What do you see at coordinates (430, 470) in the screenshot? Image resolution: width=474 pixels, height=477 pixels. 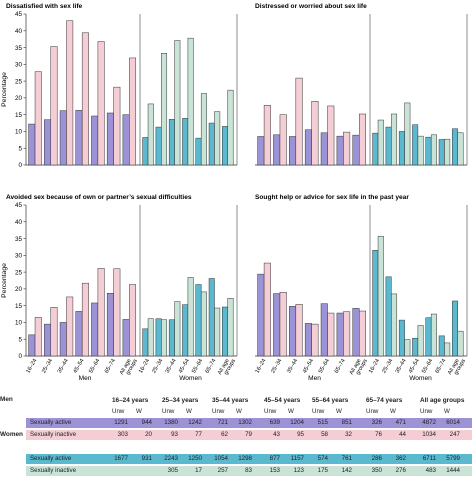 I see `table-cell: 483` at bounding box center [430, 470].